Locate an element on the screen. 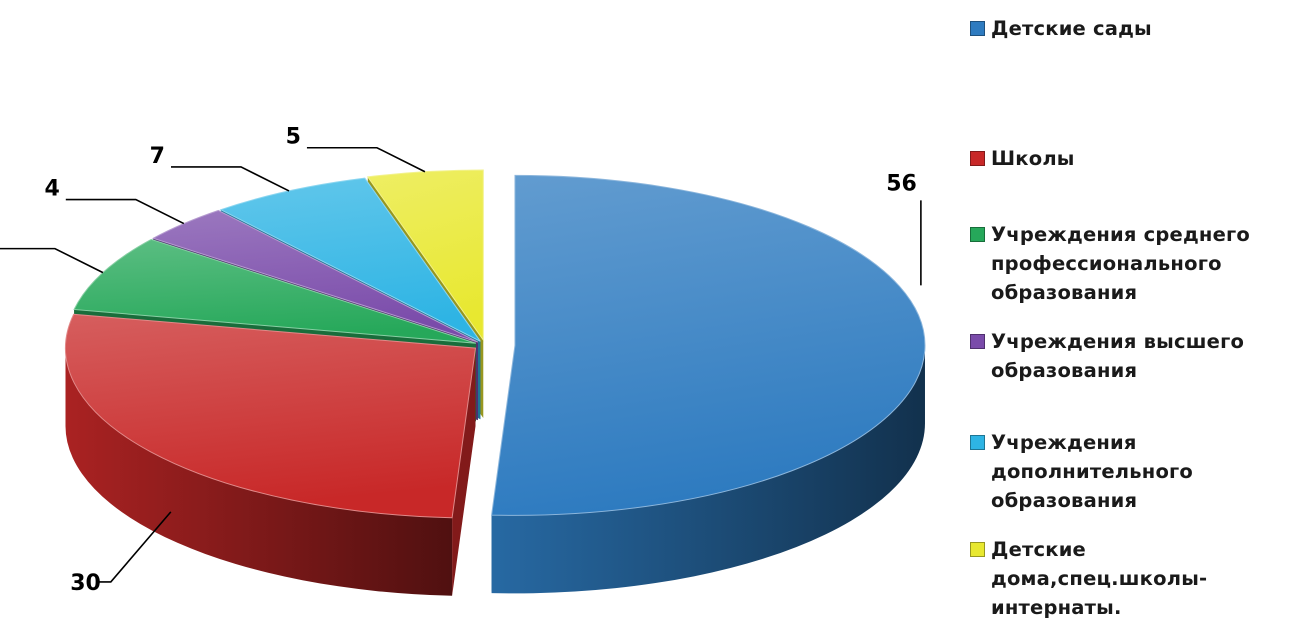 This screenshot has width=1298, height=623. legend-item-orphanages: Детские дома,спец.школы- интернаты. is located at coordinates (1133, 578).